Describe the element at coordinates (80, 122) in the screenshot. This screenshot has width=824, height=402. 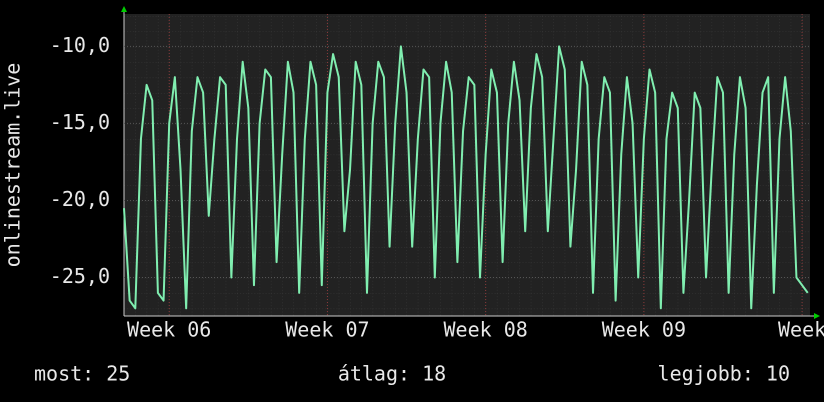
I see `y-tick-label: -15,0` at that location.